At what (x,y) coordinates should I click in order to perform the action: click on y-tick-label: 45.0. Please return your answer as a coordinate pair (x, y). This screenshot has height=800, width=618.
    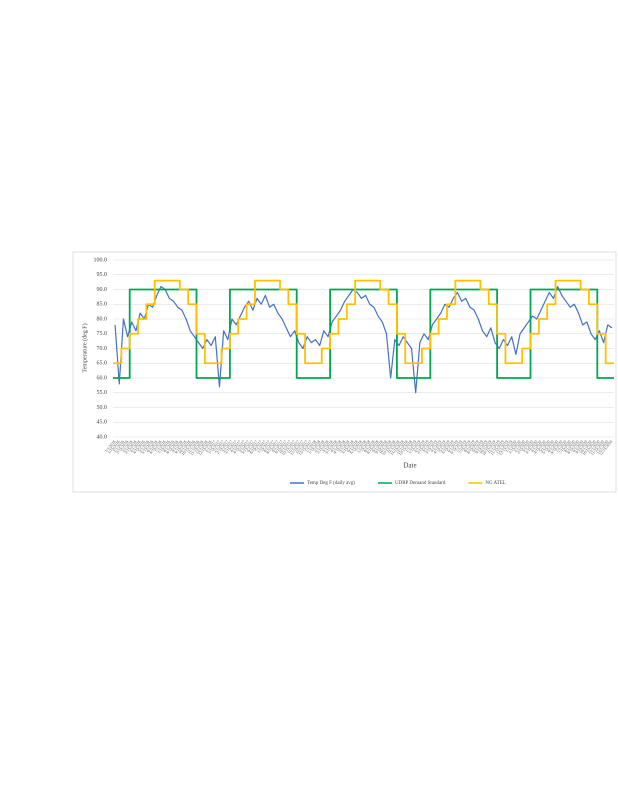
    Looking at the image, I should click on (102, 423).